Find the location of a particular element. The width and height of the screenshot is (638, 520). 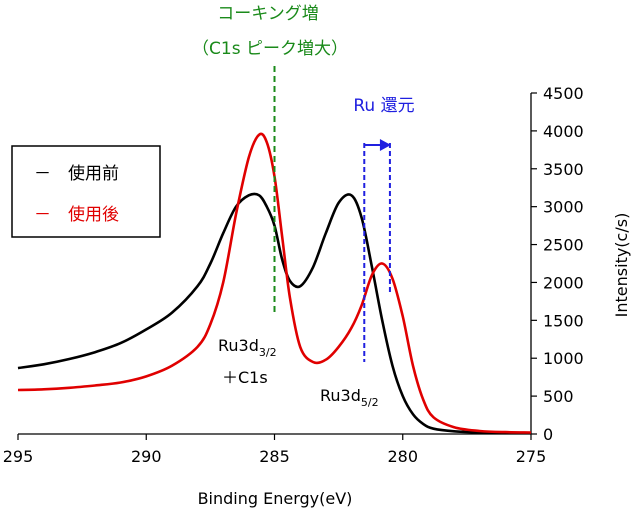

legend-marker-after: － is located at coordinates (42, 215).